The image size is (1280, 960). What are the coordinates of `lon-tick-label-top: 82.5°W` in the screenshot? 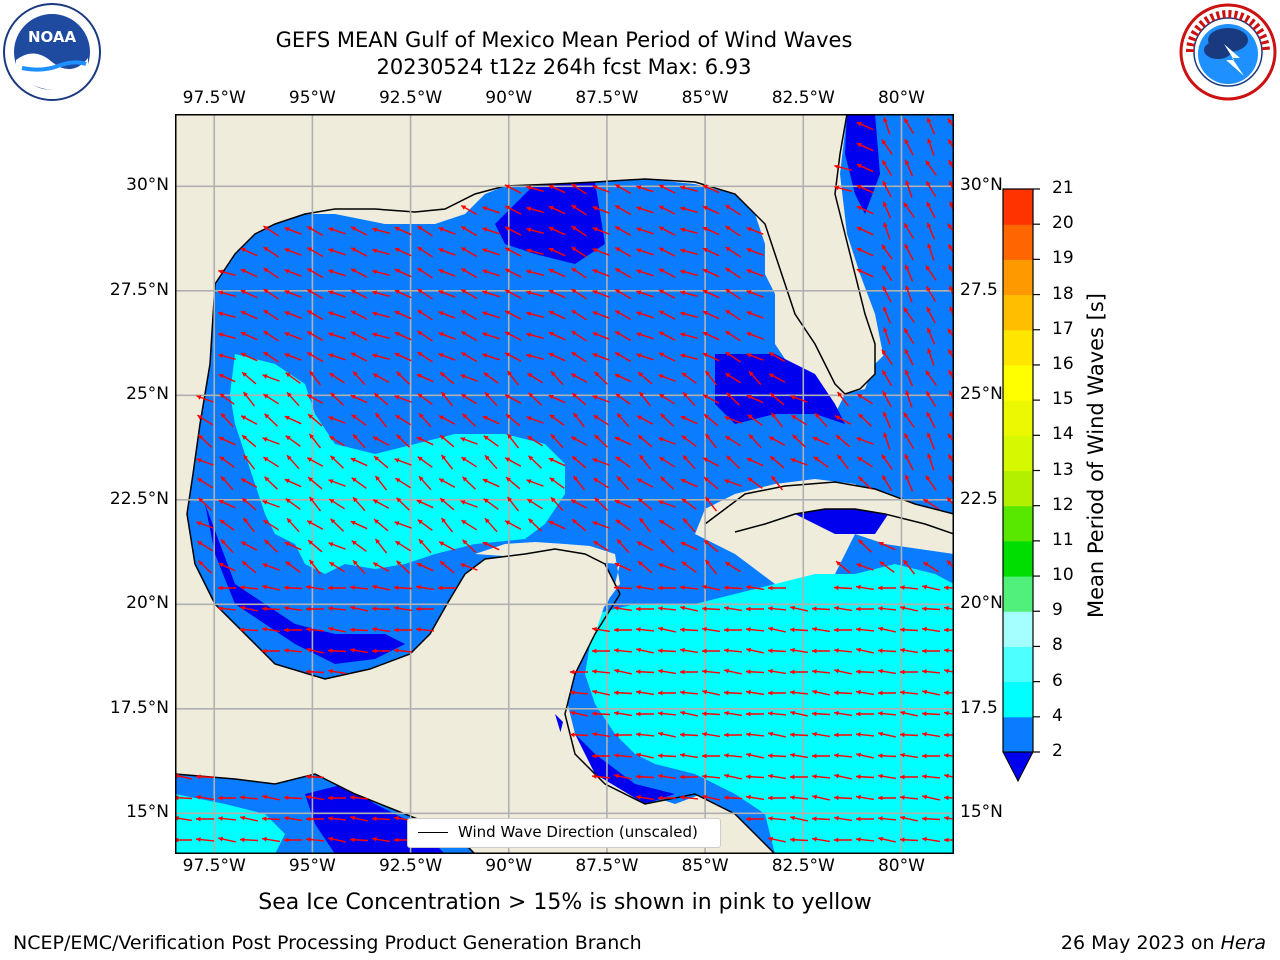 It's located at (803, 98).